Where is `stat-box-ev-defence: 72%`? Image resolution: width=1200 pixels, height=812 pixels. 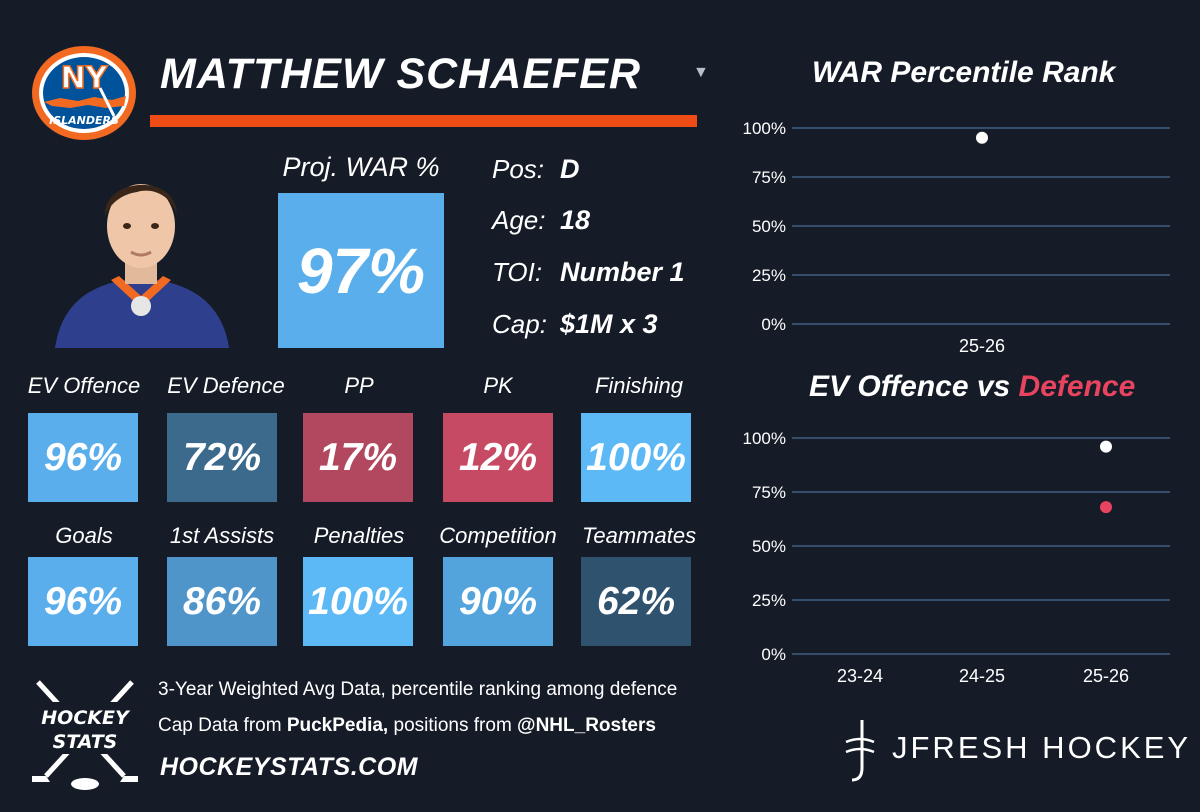 stat-box-ev-defence: 72% is located at coordinates (222, 457).